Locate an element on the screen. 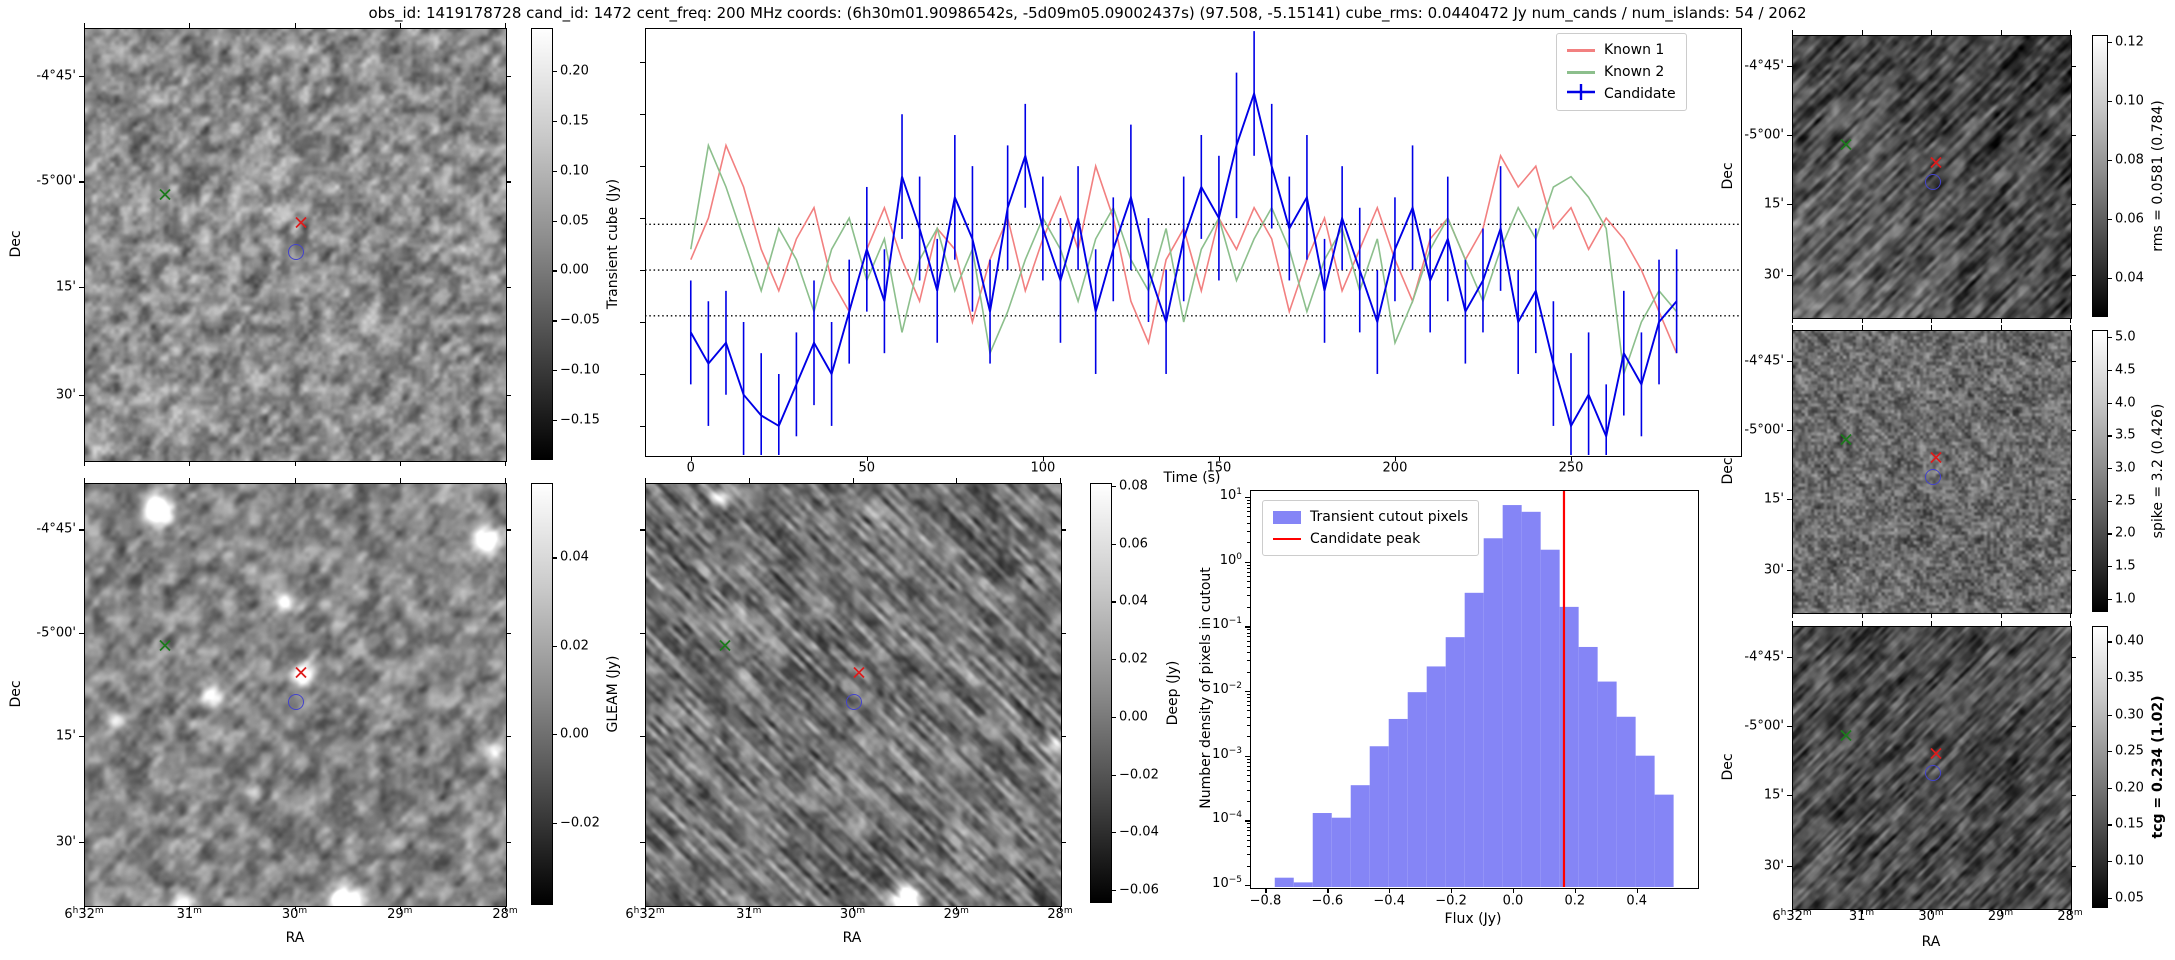 Image resolution: width=2175 pixels, height=960 pixels. colorbar-tick-label: −0.15 is located at coordinates (580, 420).